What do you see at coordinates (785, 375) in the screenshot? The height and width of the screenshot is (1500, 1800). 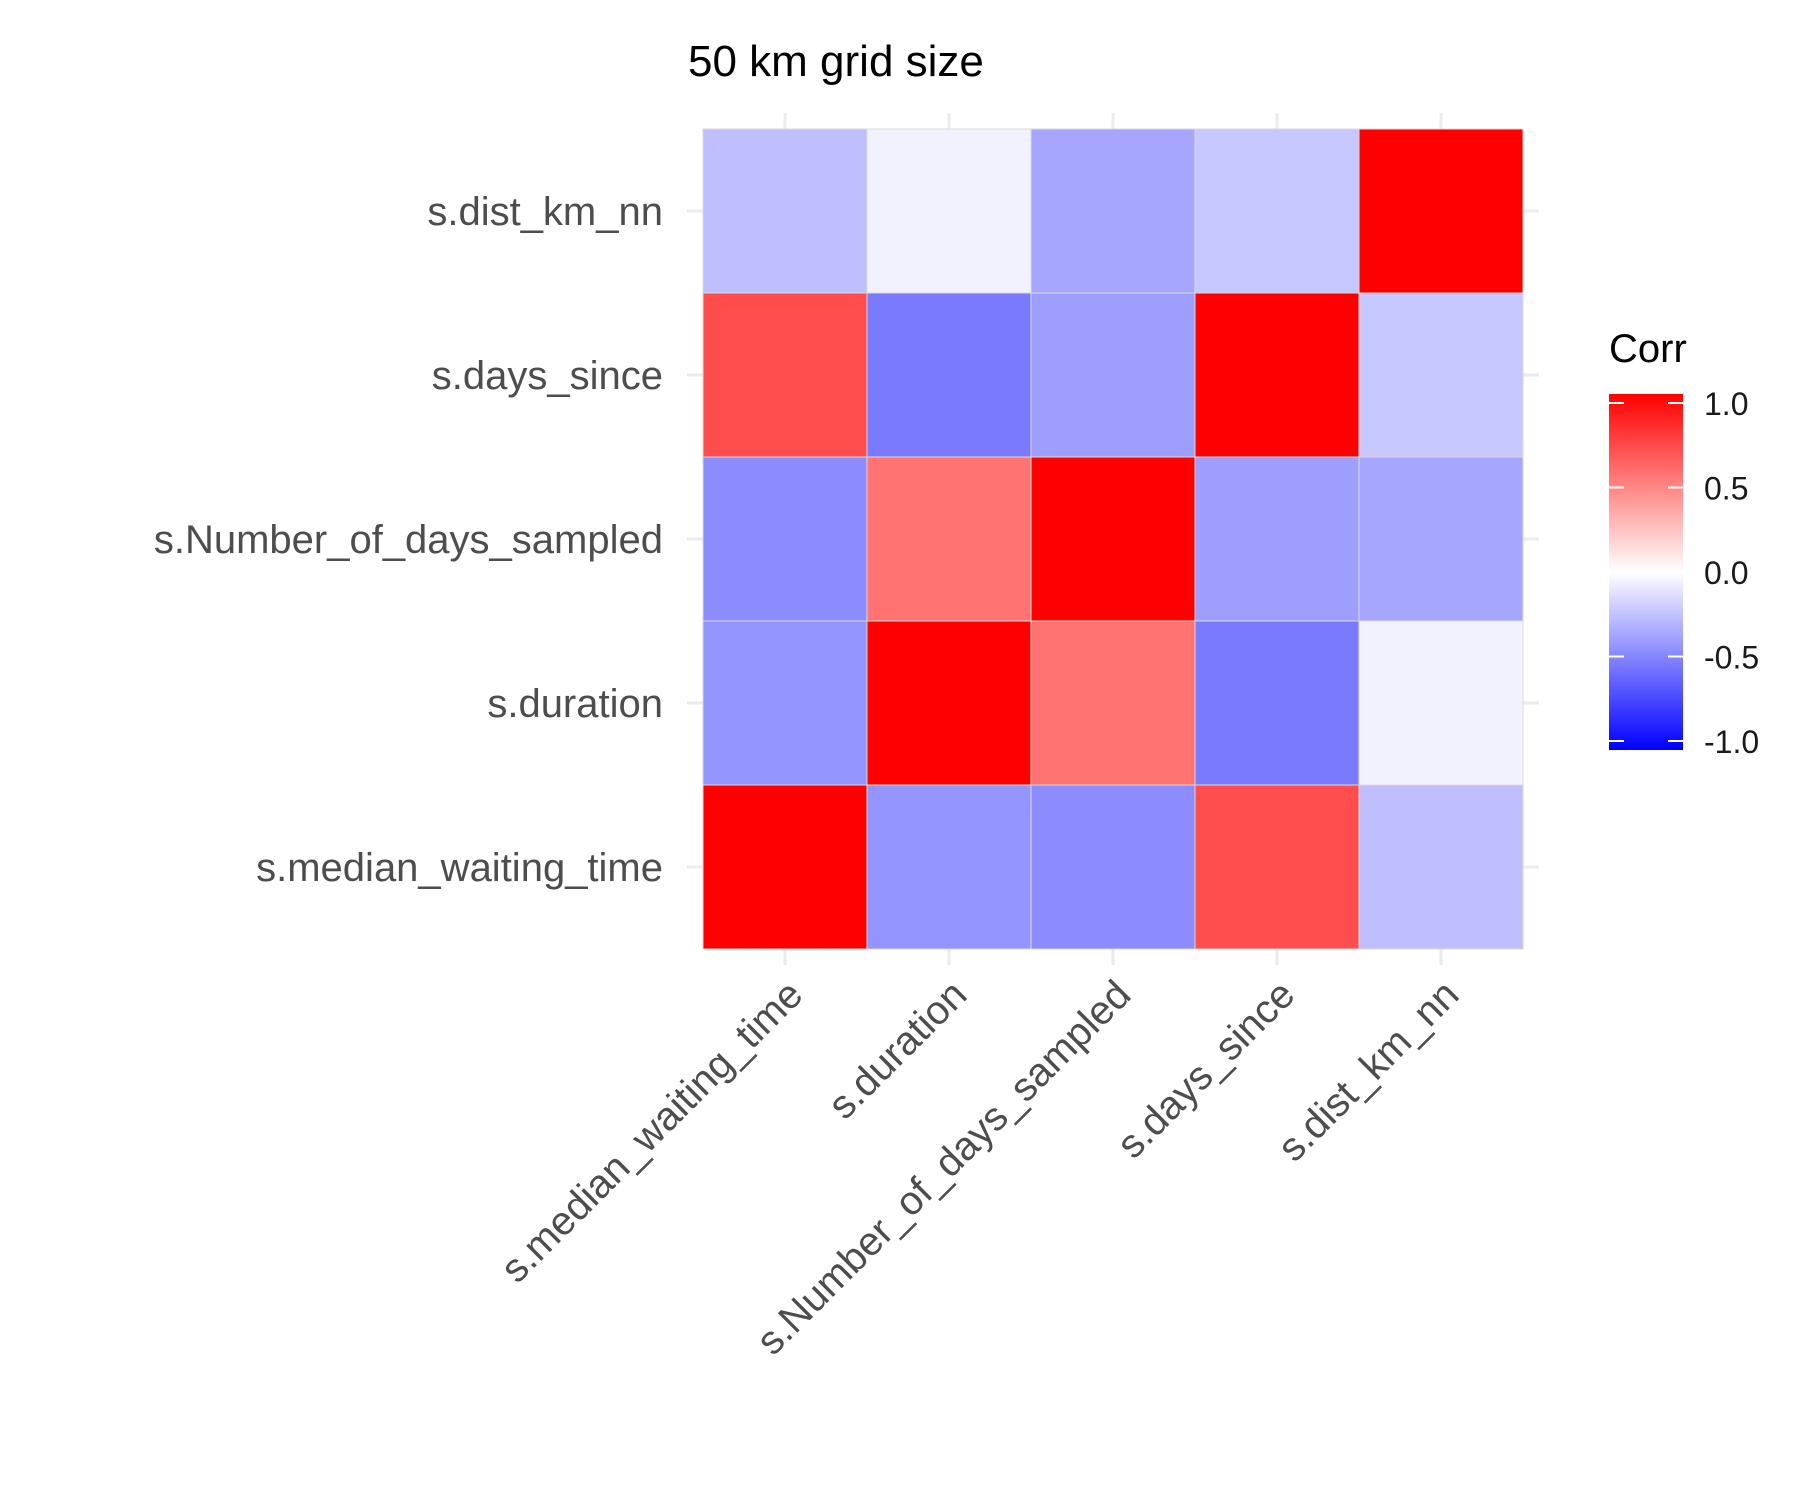 I see `heatmap-cell-days-since-median-waiting-time` at bounding box center [785, 375].